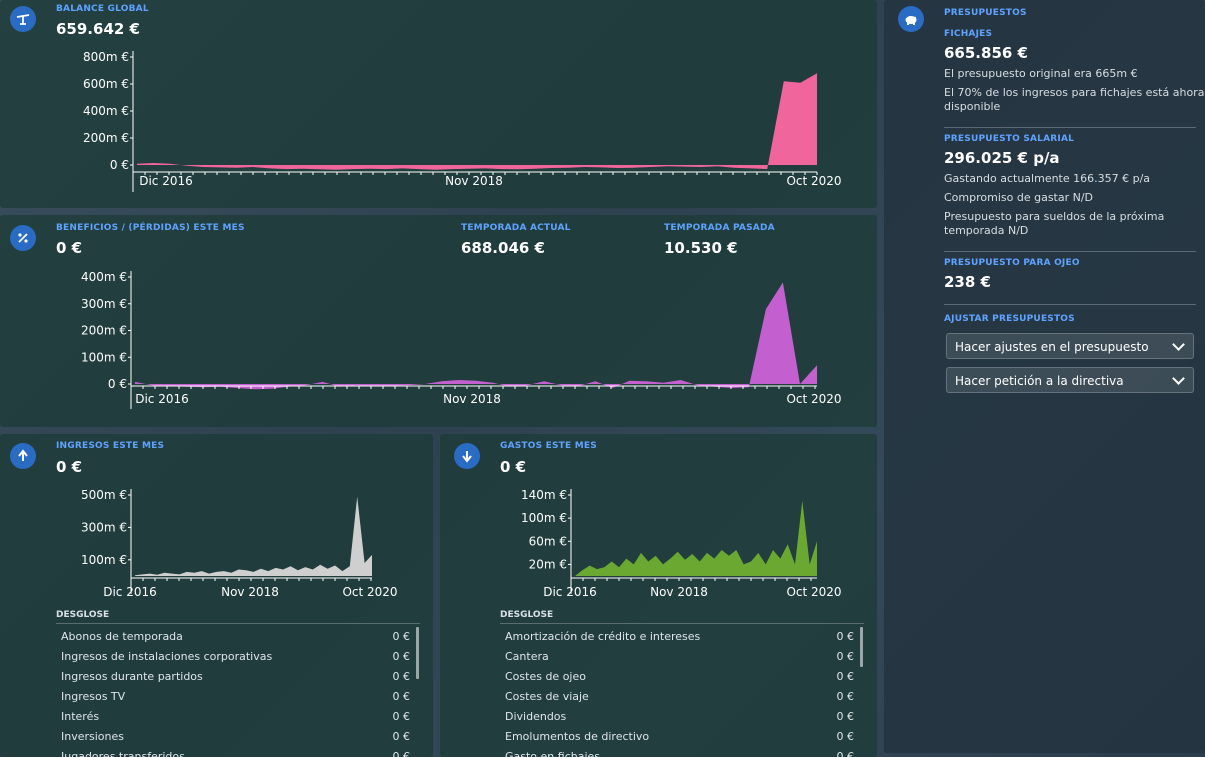 The width and height of the screenshot is (1205, 757). I want to click on transfer-budget-value: 665.856 €, so click(986, 53).